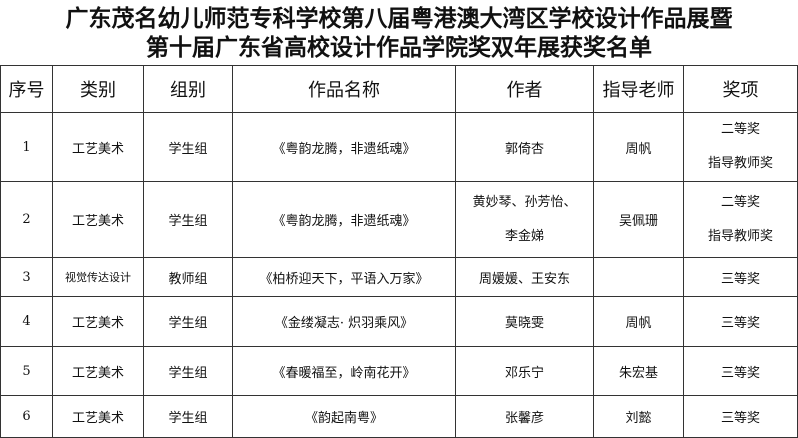  What do you see at coordinates (98, 277) in the screenshot?
I see `table-cell: 视觉传达设计` at bounding box center [98, 277].